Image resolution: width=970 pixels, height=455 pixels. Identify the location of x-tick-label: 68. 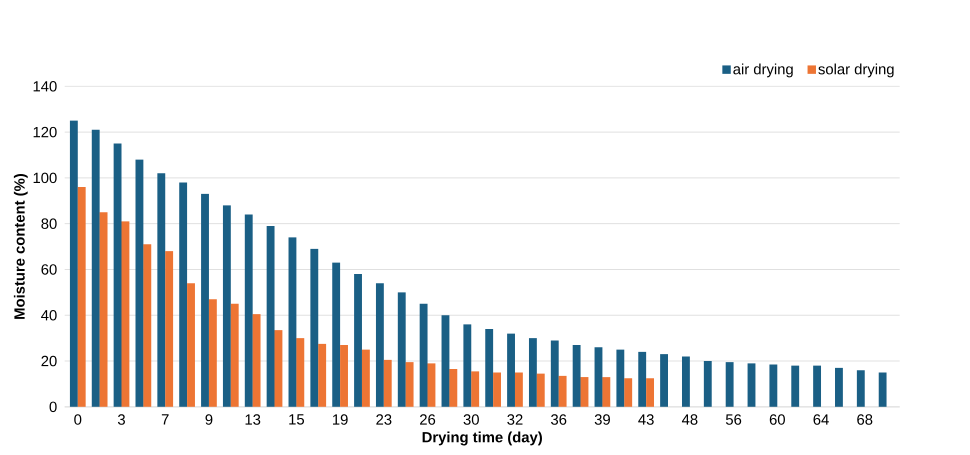
(864, 419).